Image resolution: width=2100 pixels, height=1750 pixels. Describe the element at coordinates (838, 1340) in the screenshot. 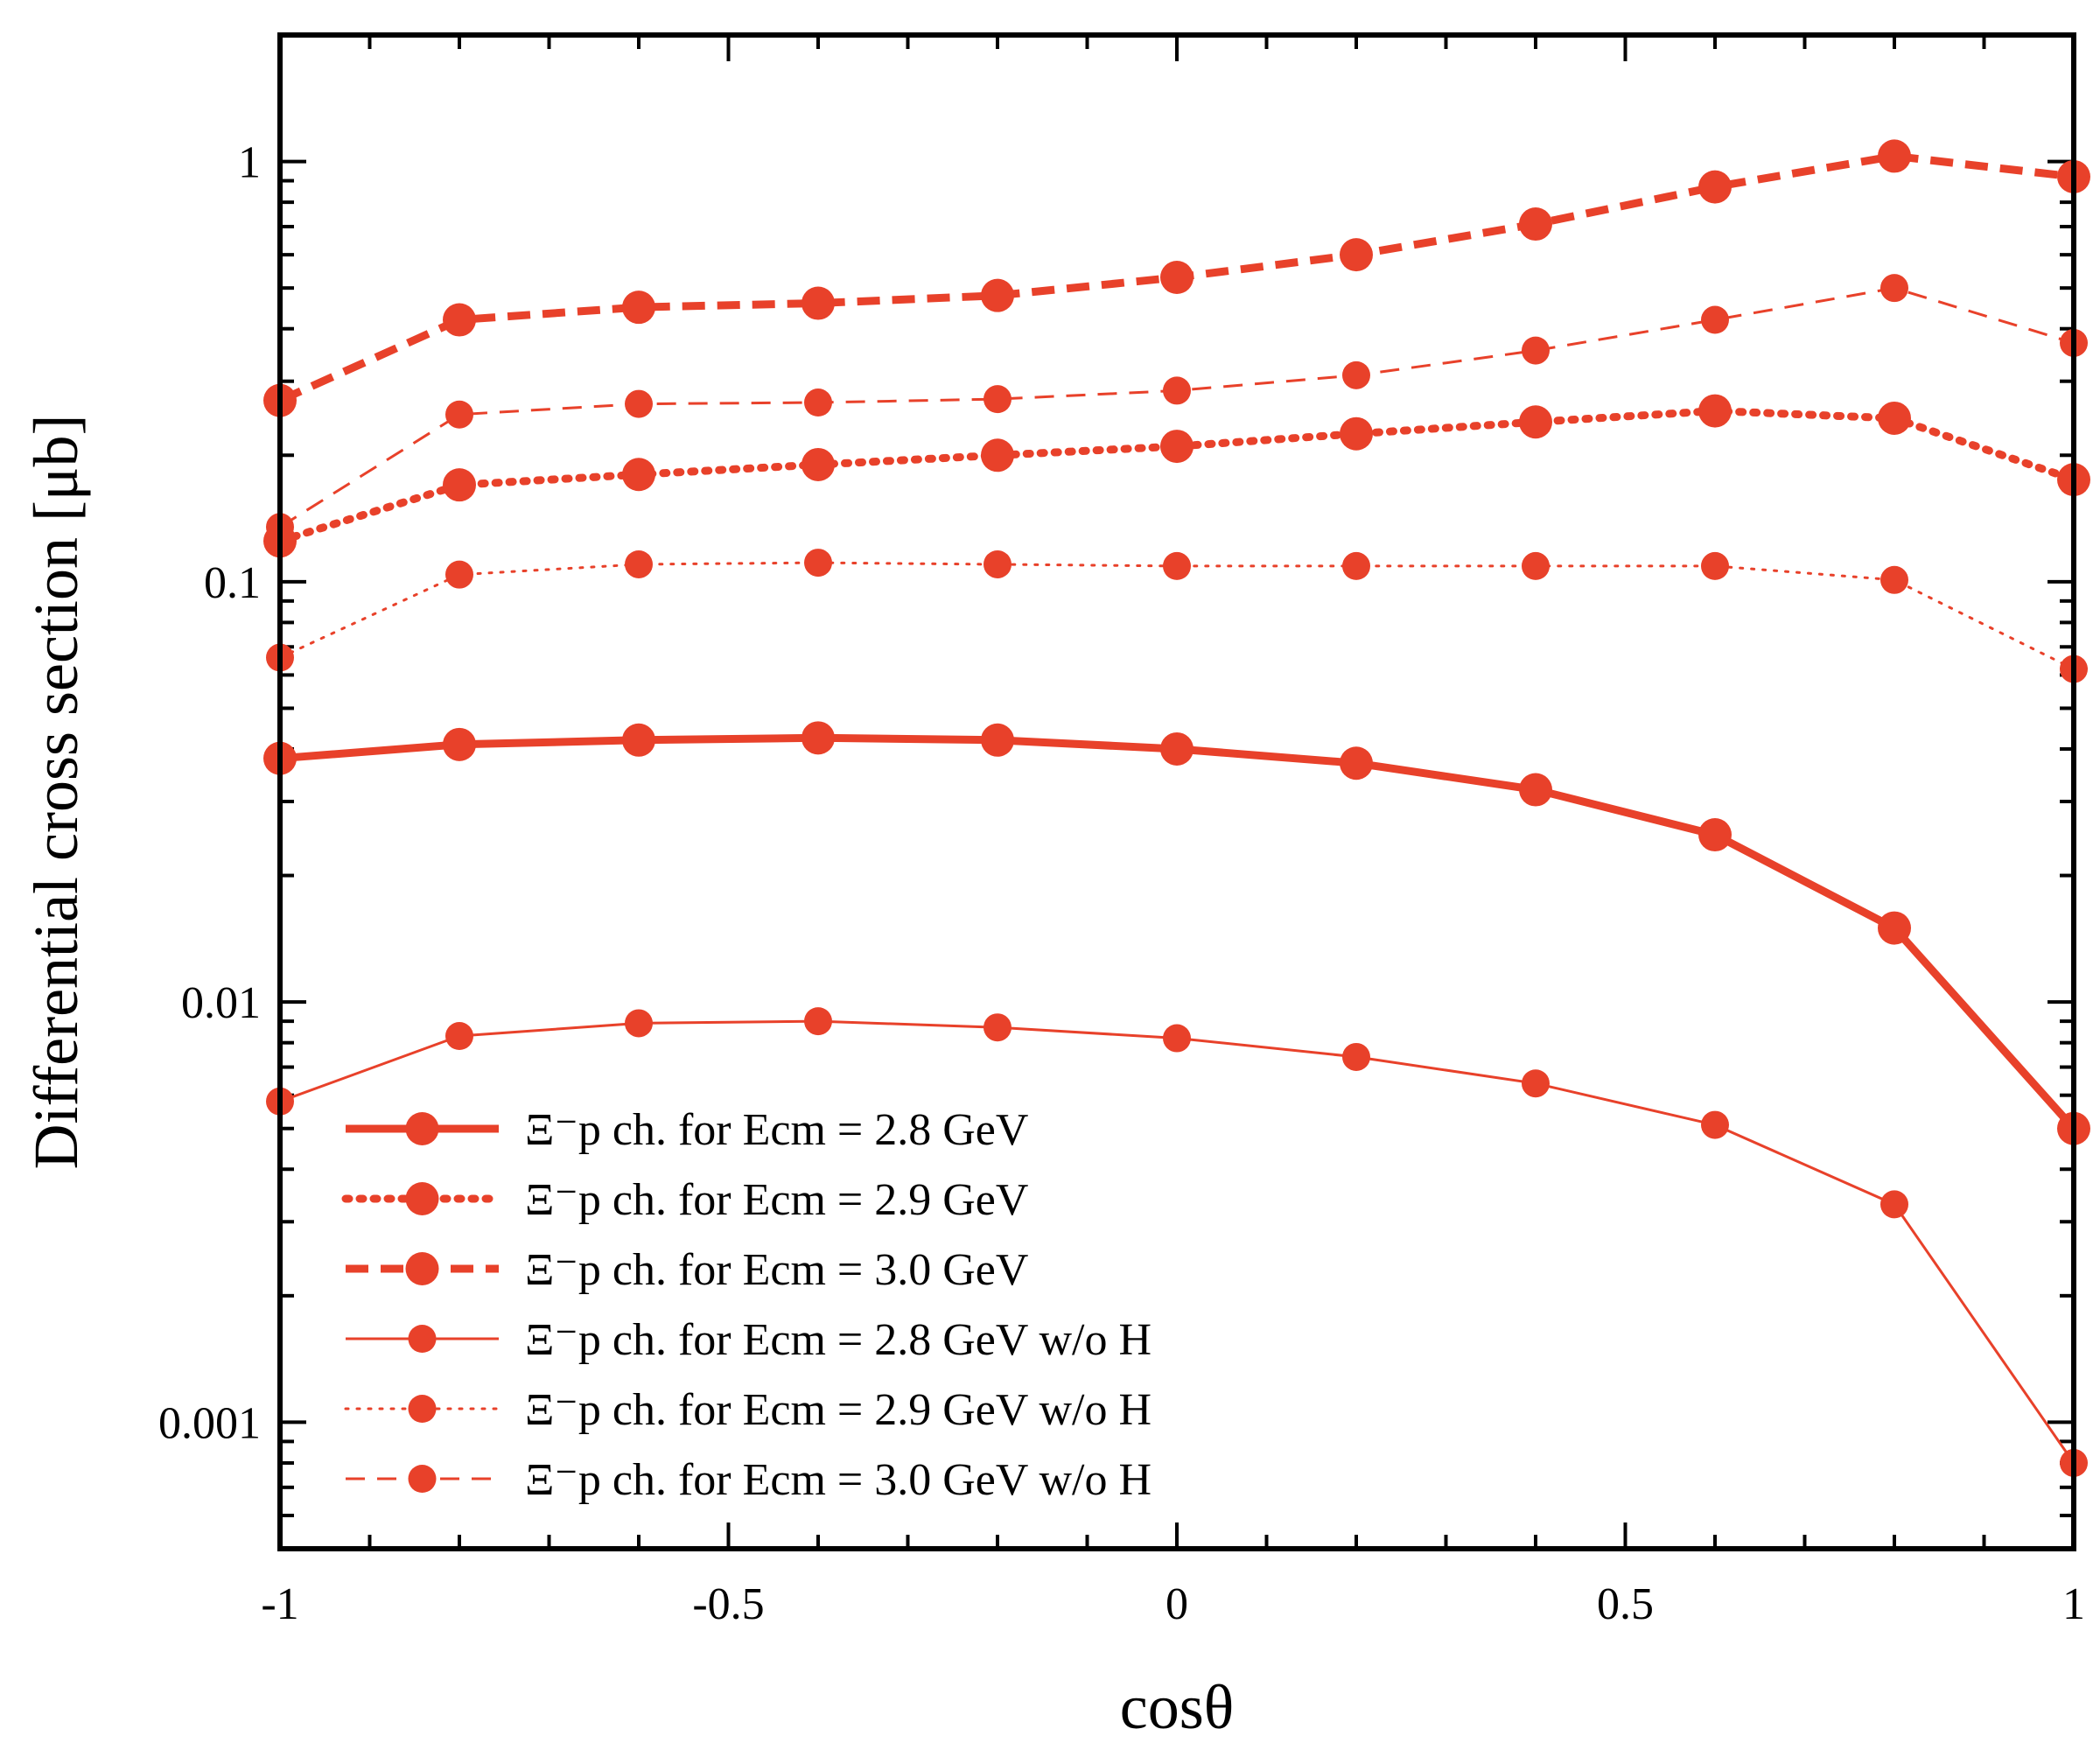

I see `legend-label: Ξ⁻p ch. for Ecm = 2.8 GeV w/o H` at that location.